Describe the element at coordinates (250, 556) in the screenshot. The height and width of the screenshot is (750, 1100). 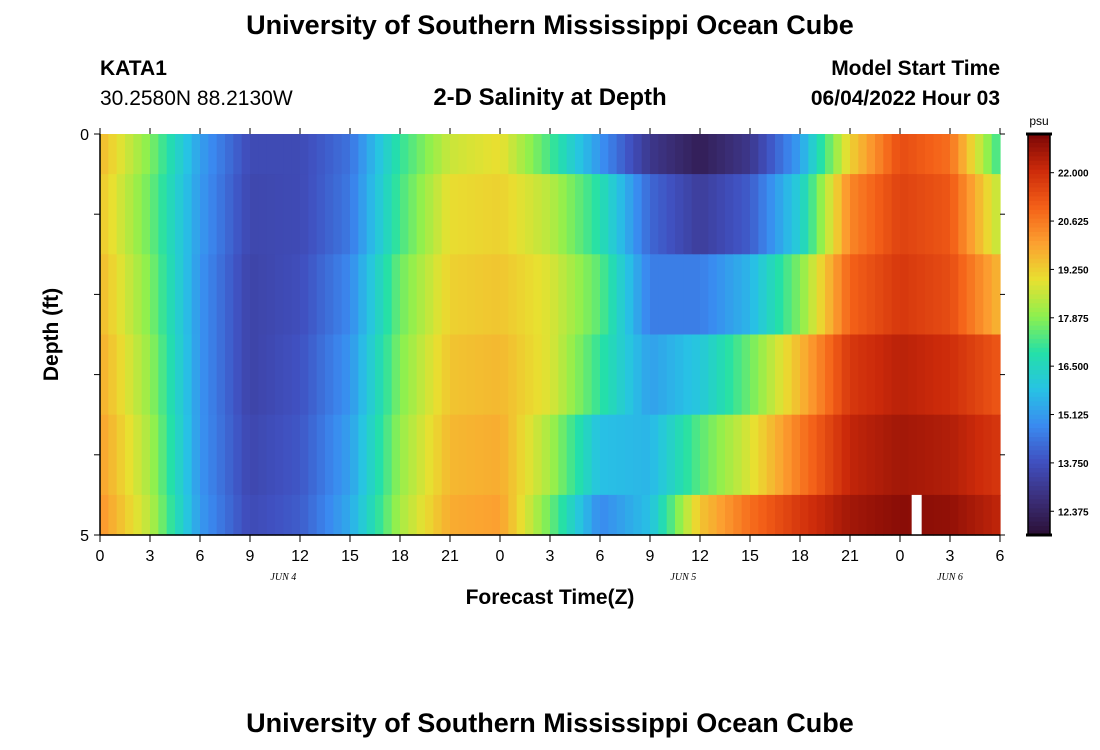
I see `x-tick-label: 9` at that location.